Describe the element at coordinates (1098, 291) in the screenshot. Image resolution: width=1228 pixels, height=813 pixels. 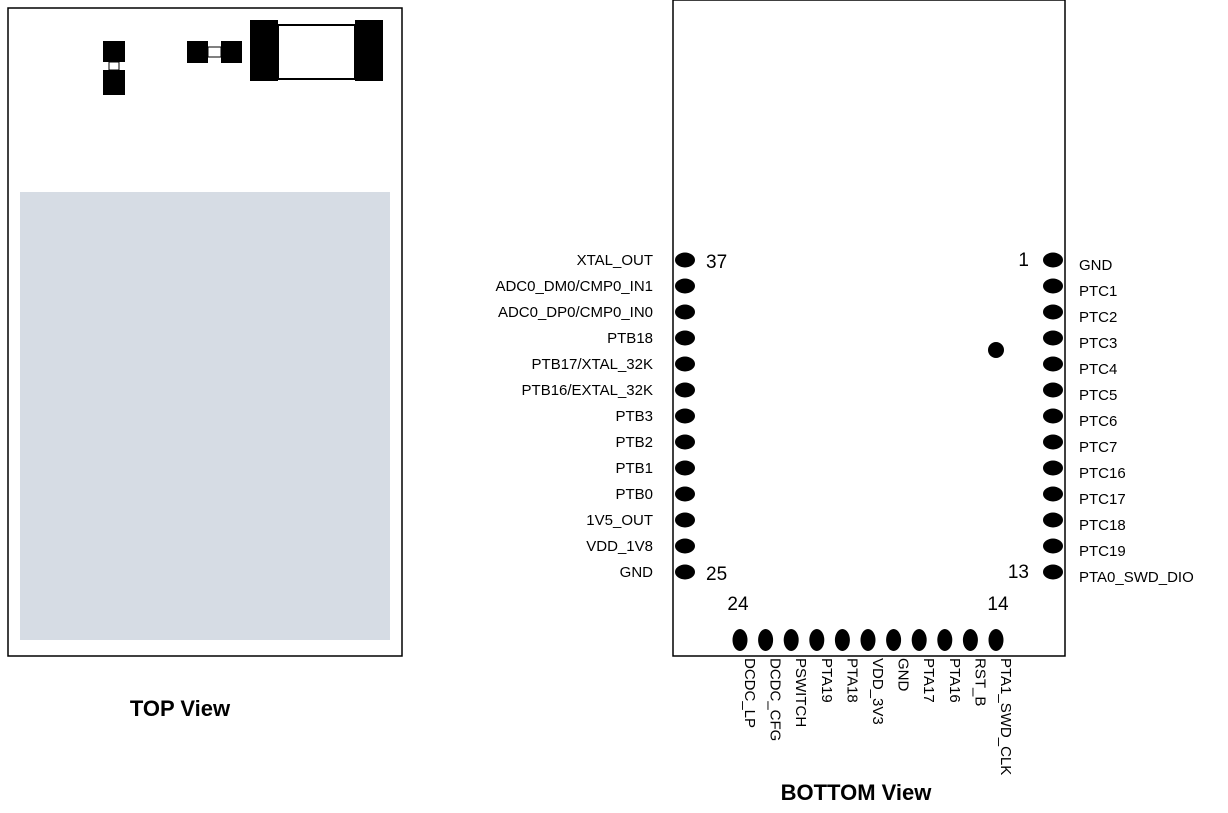
I see `pin-label-ptc1: PTC1` at that location.